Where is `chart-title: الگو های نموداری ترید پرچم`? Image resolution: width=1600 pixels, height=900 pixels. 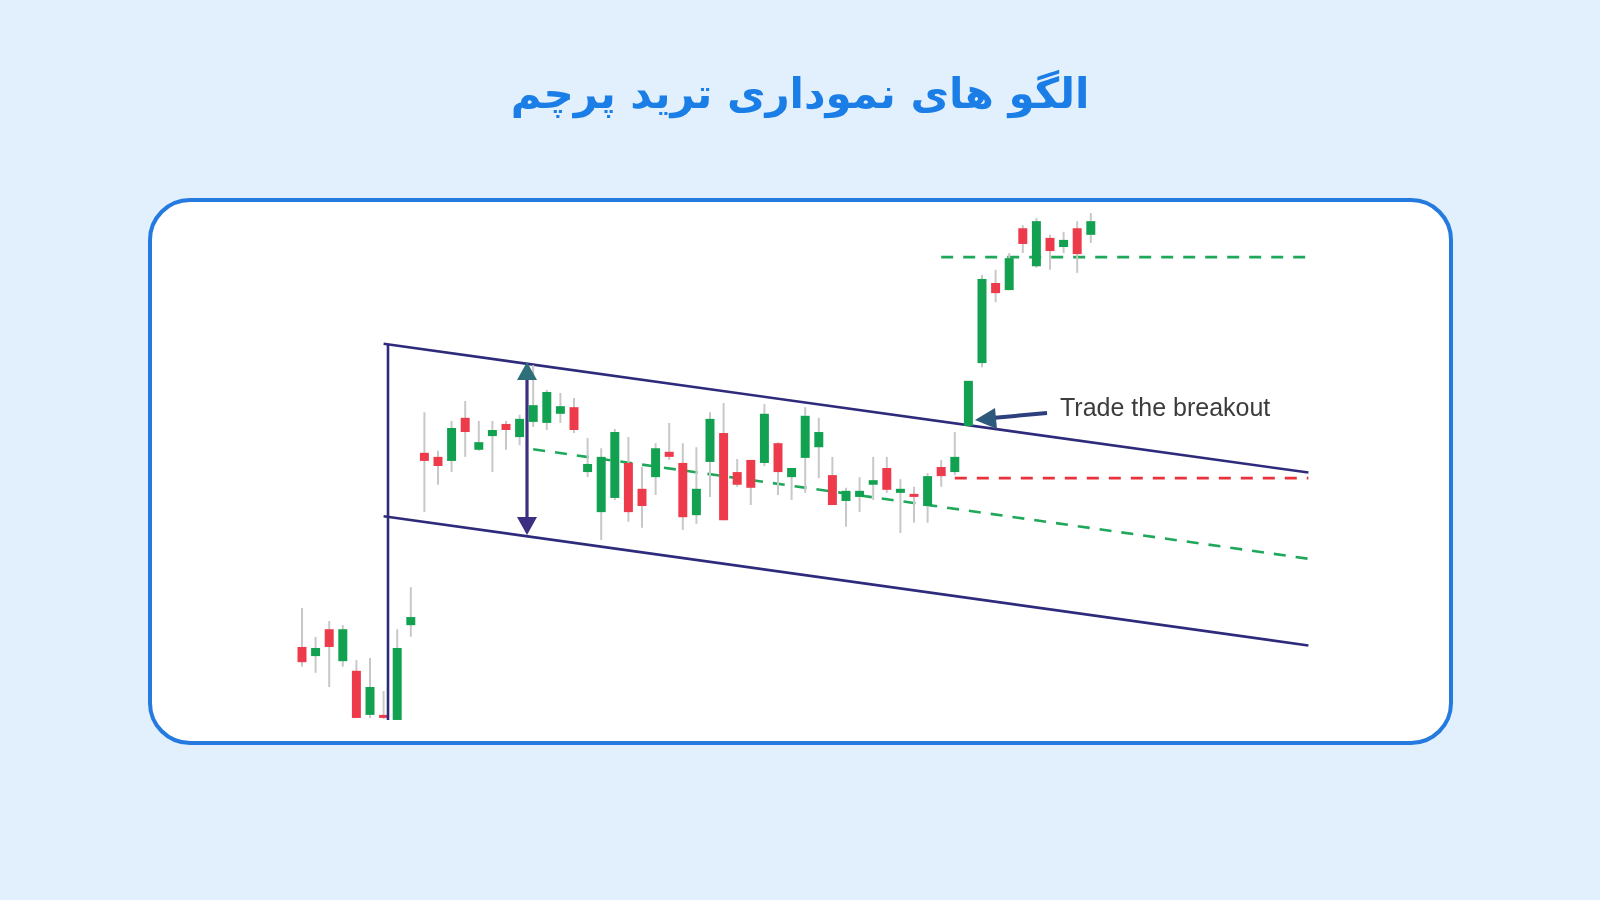 chart-title: الگو های نموداری ترید پرچم is located at coordinates (800, 94).